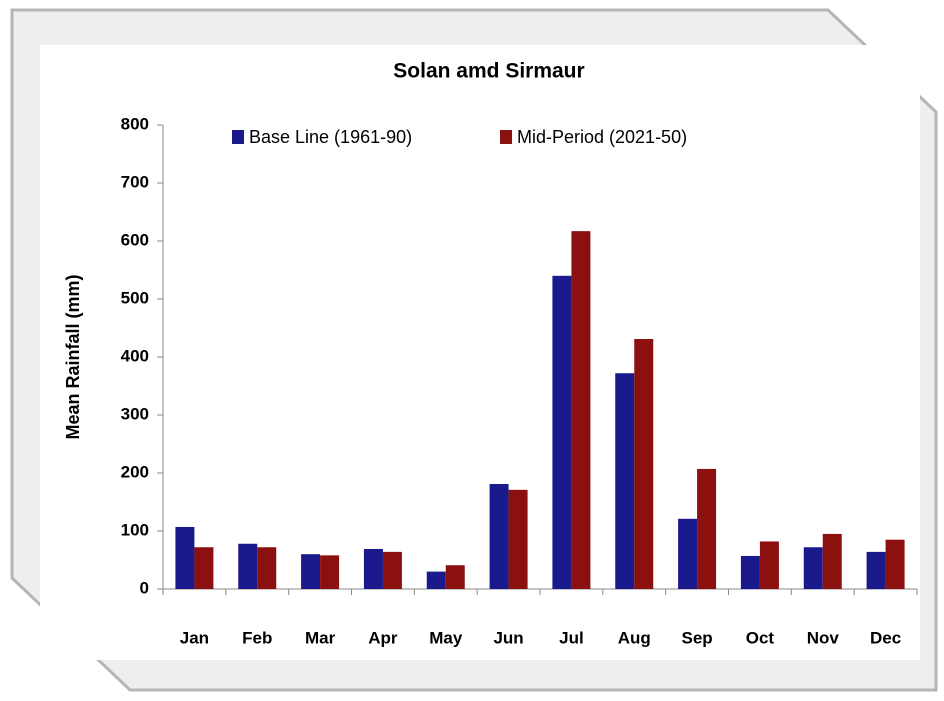 This screenshot has height=701, width=944. I want to click on y-tick-label: 500, so click(135, 297).